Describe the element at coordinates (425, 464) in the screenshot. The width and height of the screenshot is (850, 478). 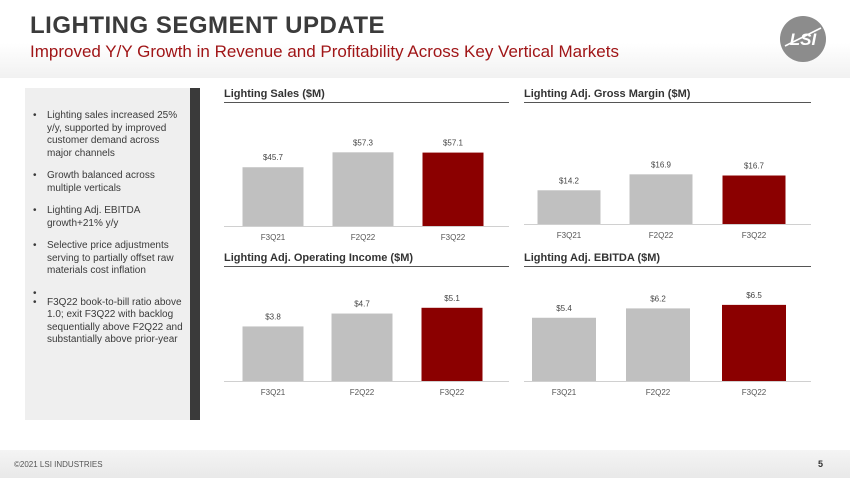
I see `footer-band` at that location.